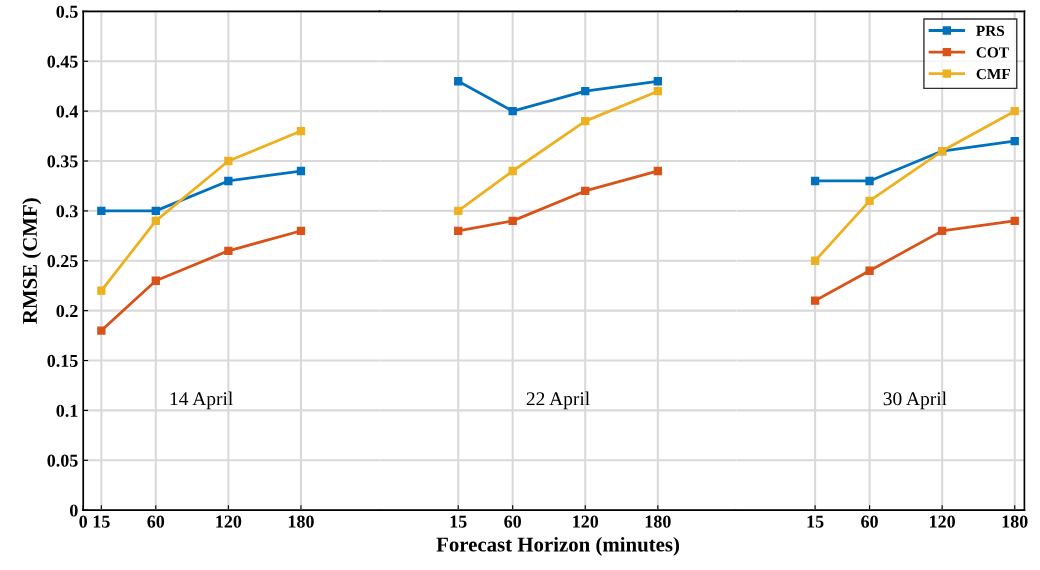 This screenshot has width=1040, height=570. What do you see at coordinates (67, 410) in the screenshot?
I see `y-tick-label: 0.1` at bounding box center [67, 410].